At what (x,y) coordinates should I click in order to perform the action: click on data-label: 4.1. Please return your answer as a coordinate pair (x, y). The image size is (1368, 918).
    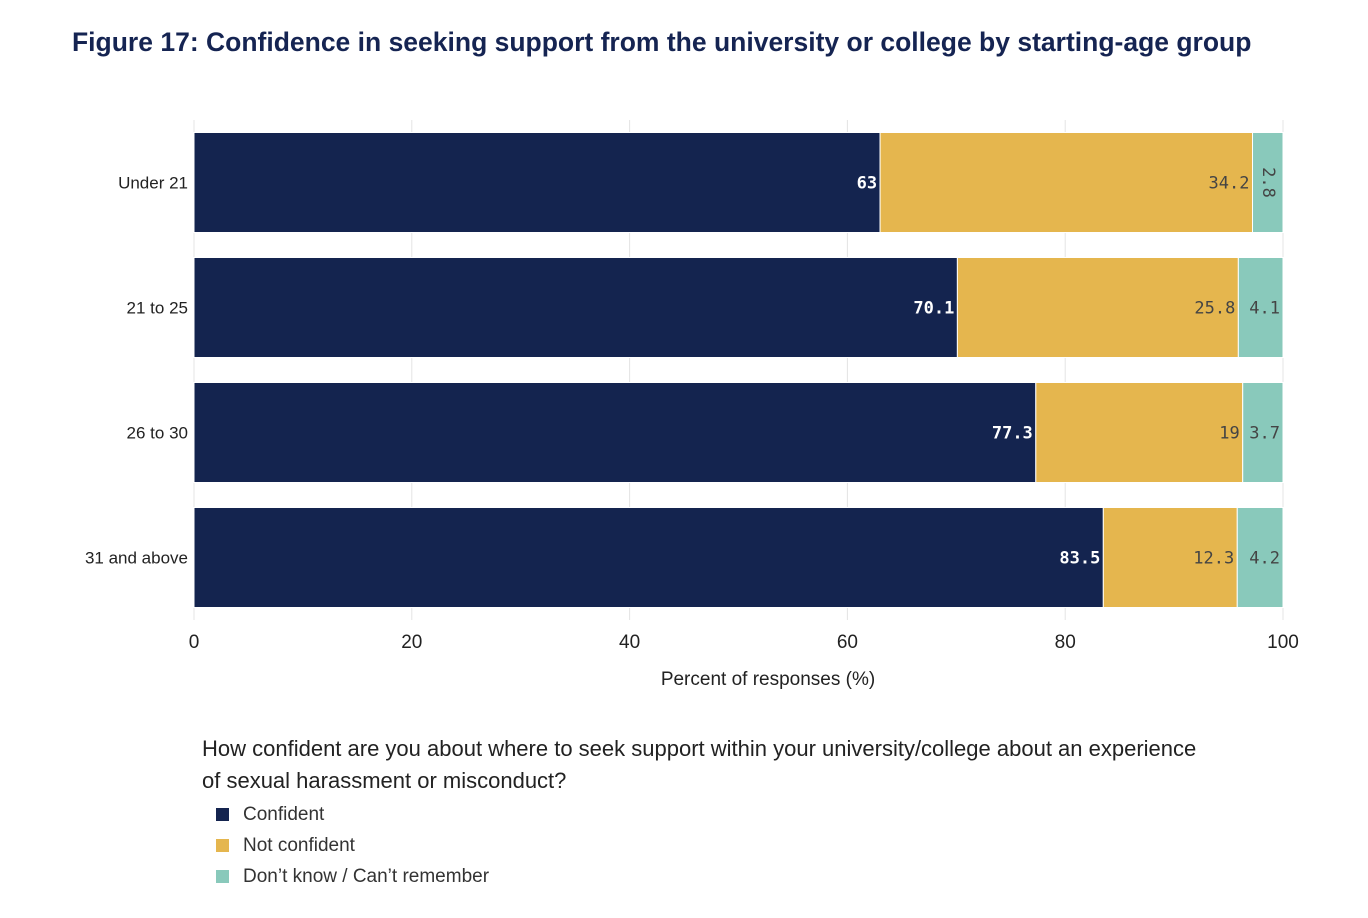
    Looking at the image, I should click on (1264, 309).